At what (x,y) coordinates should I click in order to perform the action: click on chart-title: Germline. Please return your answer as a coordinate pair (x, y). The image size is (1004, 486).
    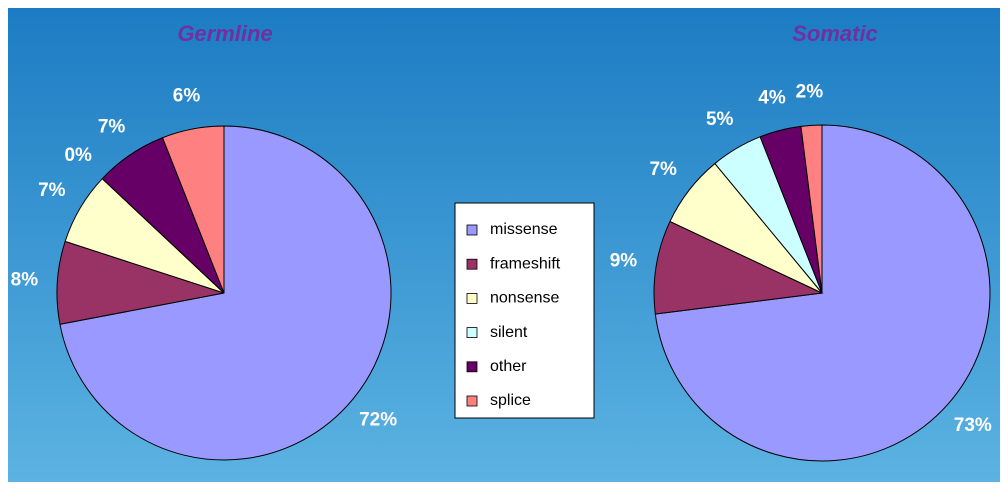
    Looking at the image, I should click on (224, 33).